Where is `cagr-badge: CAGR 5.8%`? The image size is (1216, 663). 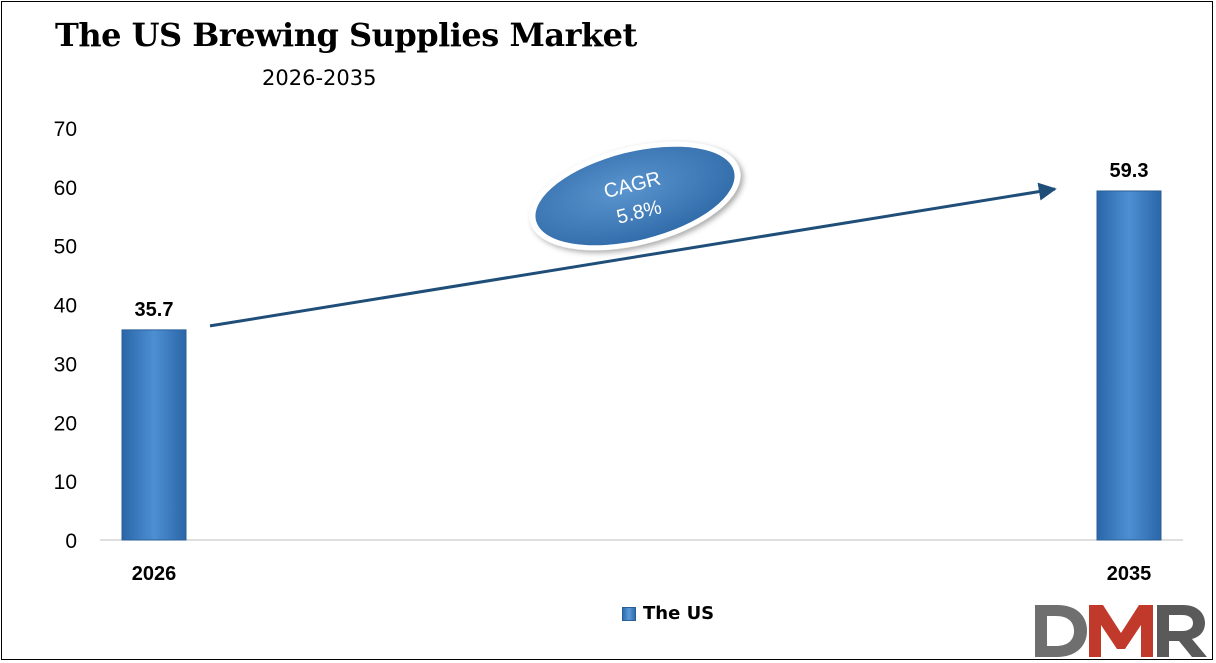 cagr-badge: CAGR 5.8% is located at coordinates (635, 196).